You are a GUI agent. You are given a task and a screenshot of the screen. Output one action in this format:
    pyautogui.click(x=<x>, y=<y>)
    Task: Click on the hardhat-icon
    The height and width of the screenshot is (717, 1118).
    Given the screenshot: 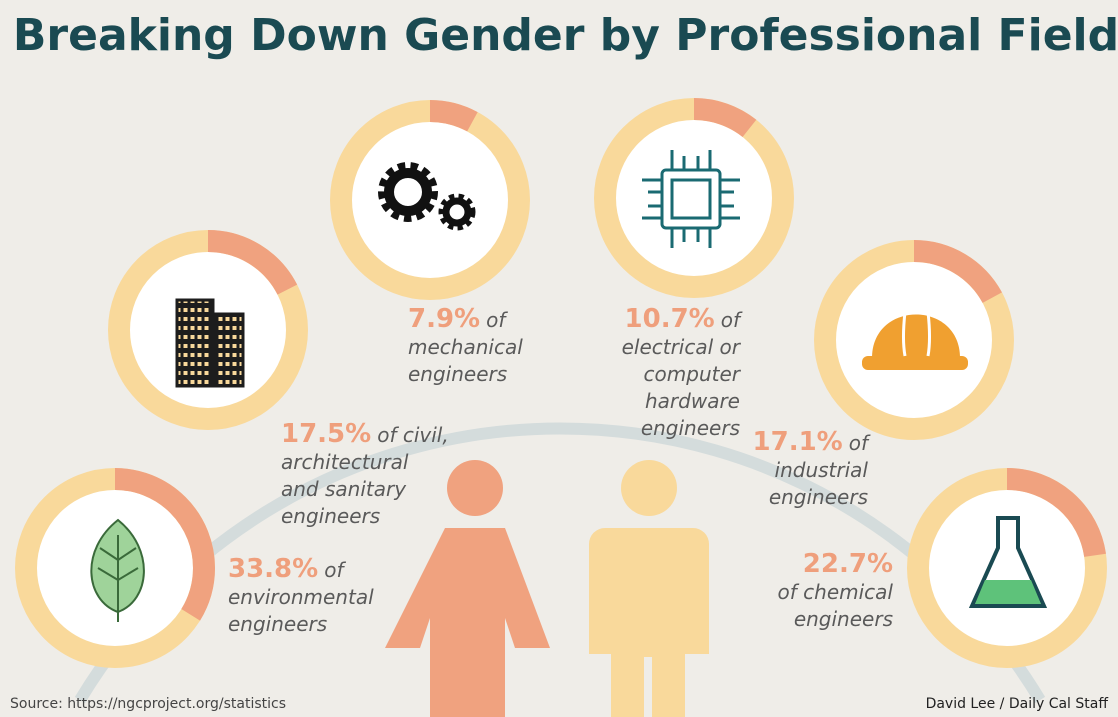 What is the action you would take?
    pyautogui.click(x=915, y=340)
    